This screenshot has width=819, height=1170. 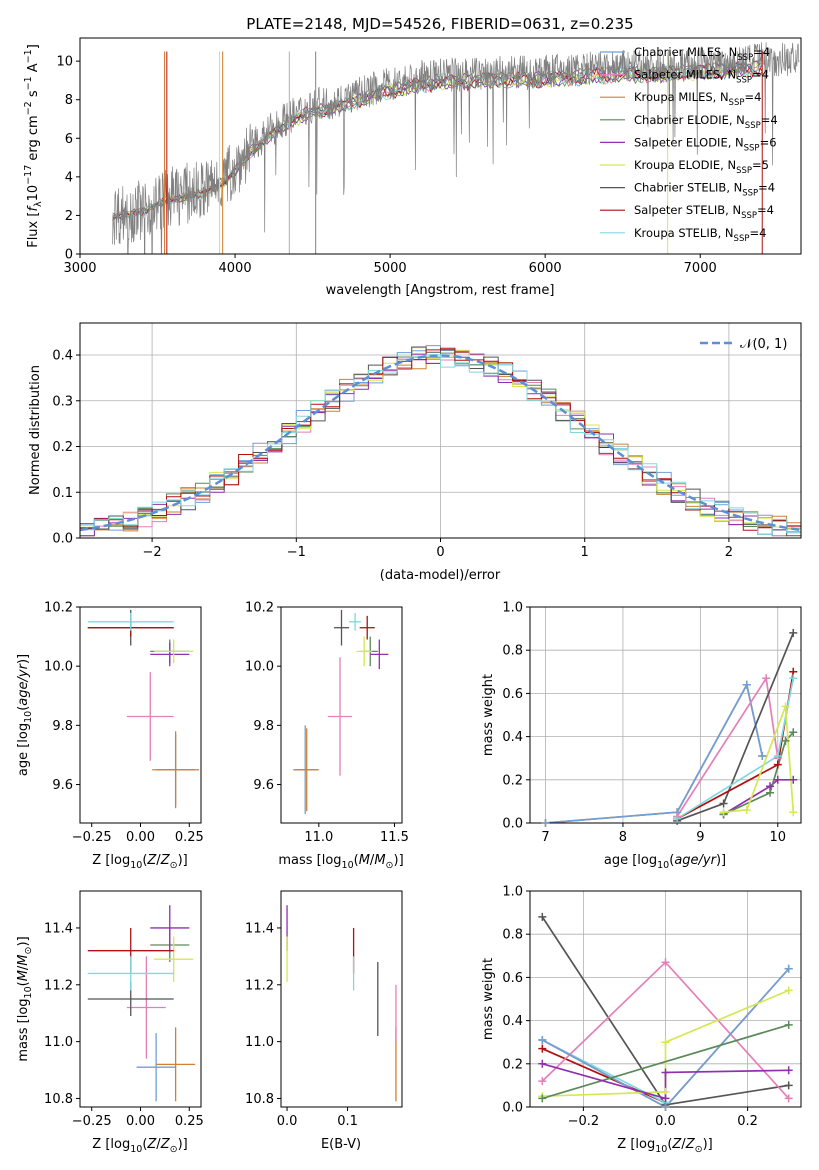 What do you see at coordinates (152, 552) in the screenshot?
I see `x-tick-label: −2` at bounding box center [152, 552].